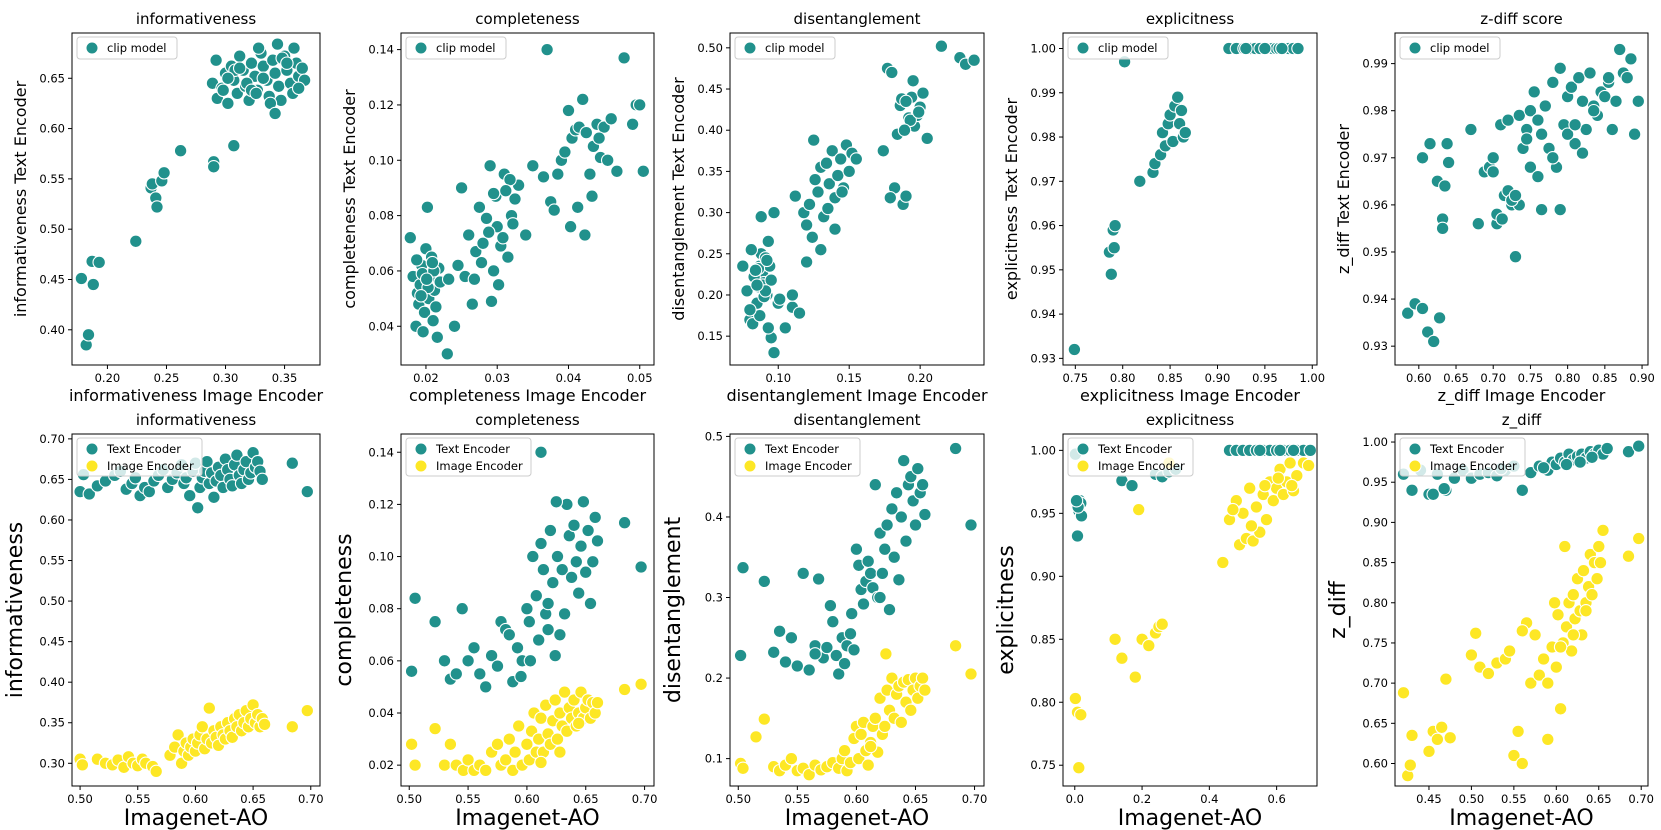 The image size is (1661, 830). What do you see at coordinates (226, 378) in the screenshot?
I see `x-tick-label: 0.30` at bounding box center [226, 378].